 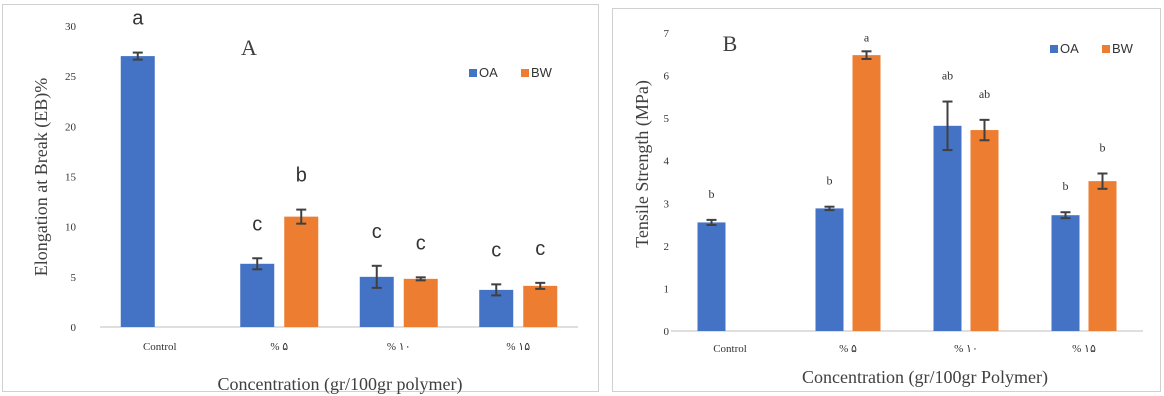 I want to click on y-tick-label: 20, so click(x=71, y=127).